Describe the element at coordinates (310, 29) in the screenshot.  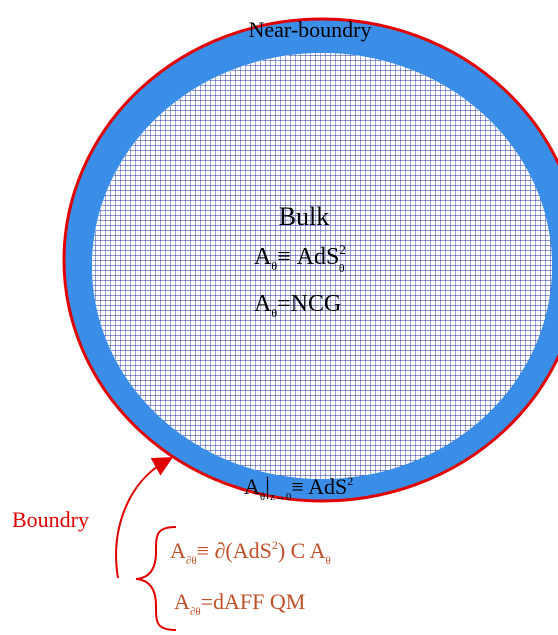
I see `near-boundary-label: Near-boundry` at that location.